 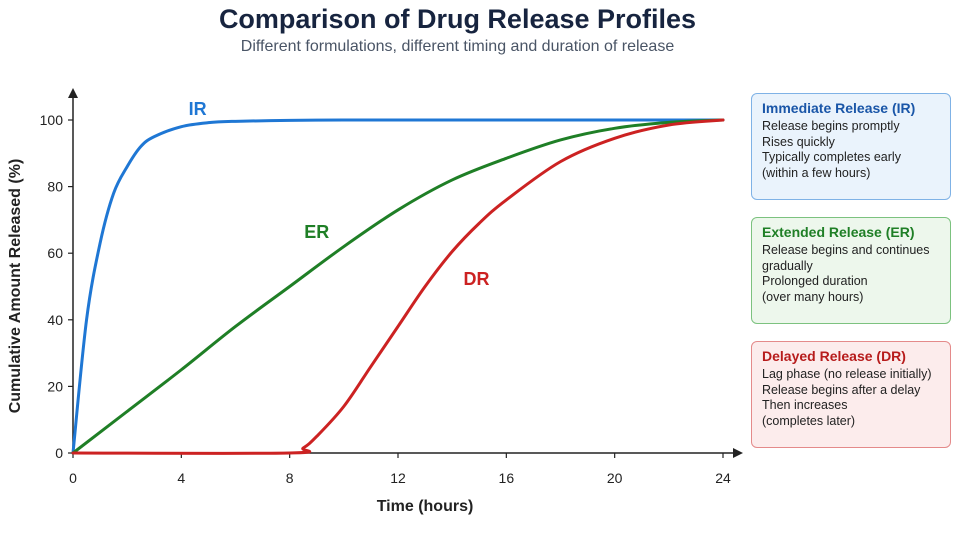 What do you see at coordinates (73, 93) in the screenshot?
I see `y-axis-arrow` at bounding box center [73, 93].